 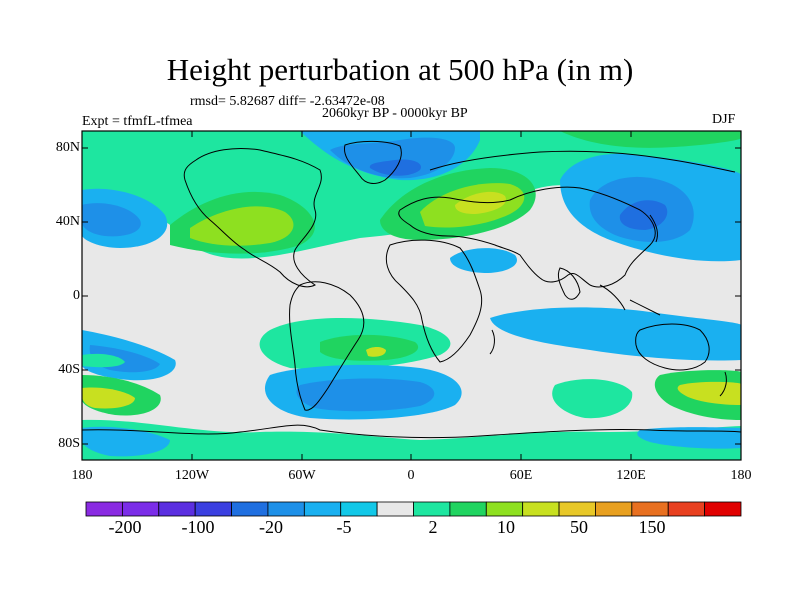 What do you see at coordinates (344, 527) in the screenshot?
I see `colorbar-label: -5` at bounding box center [344, 527].